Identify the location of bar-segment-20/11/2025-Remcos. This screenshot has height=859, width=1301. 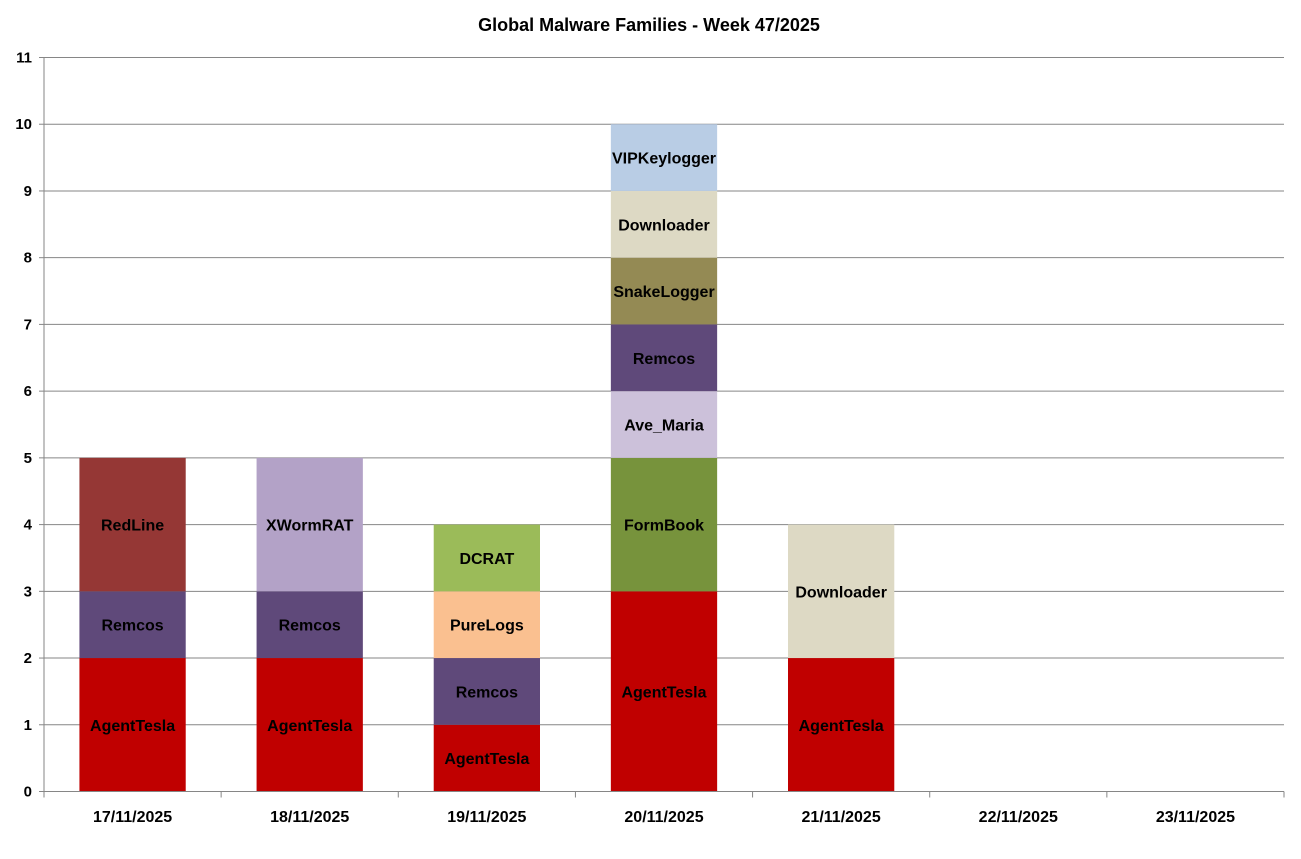
(664, 358).